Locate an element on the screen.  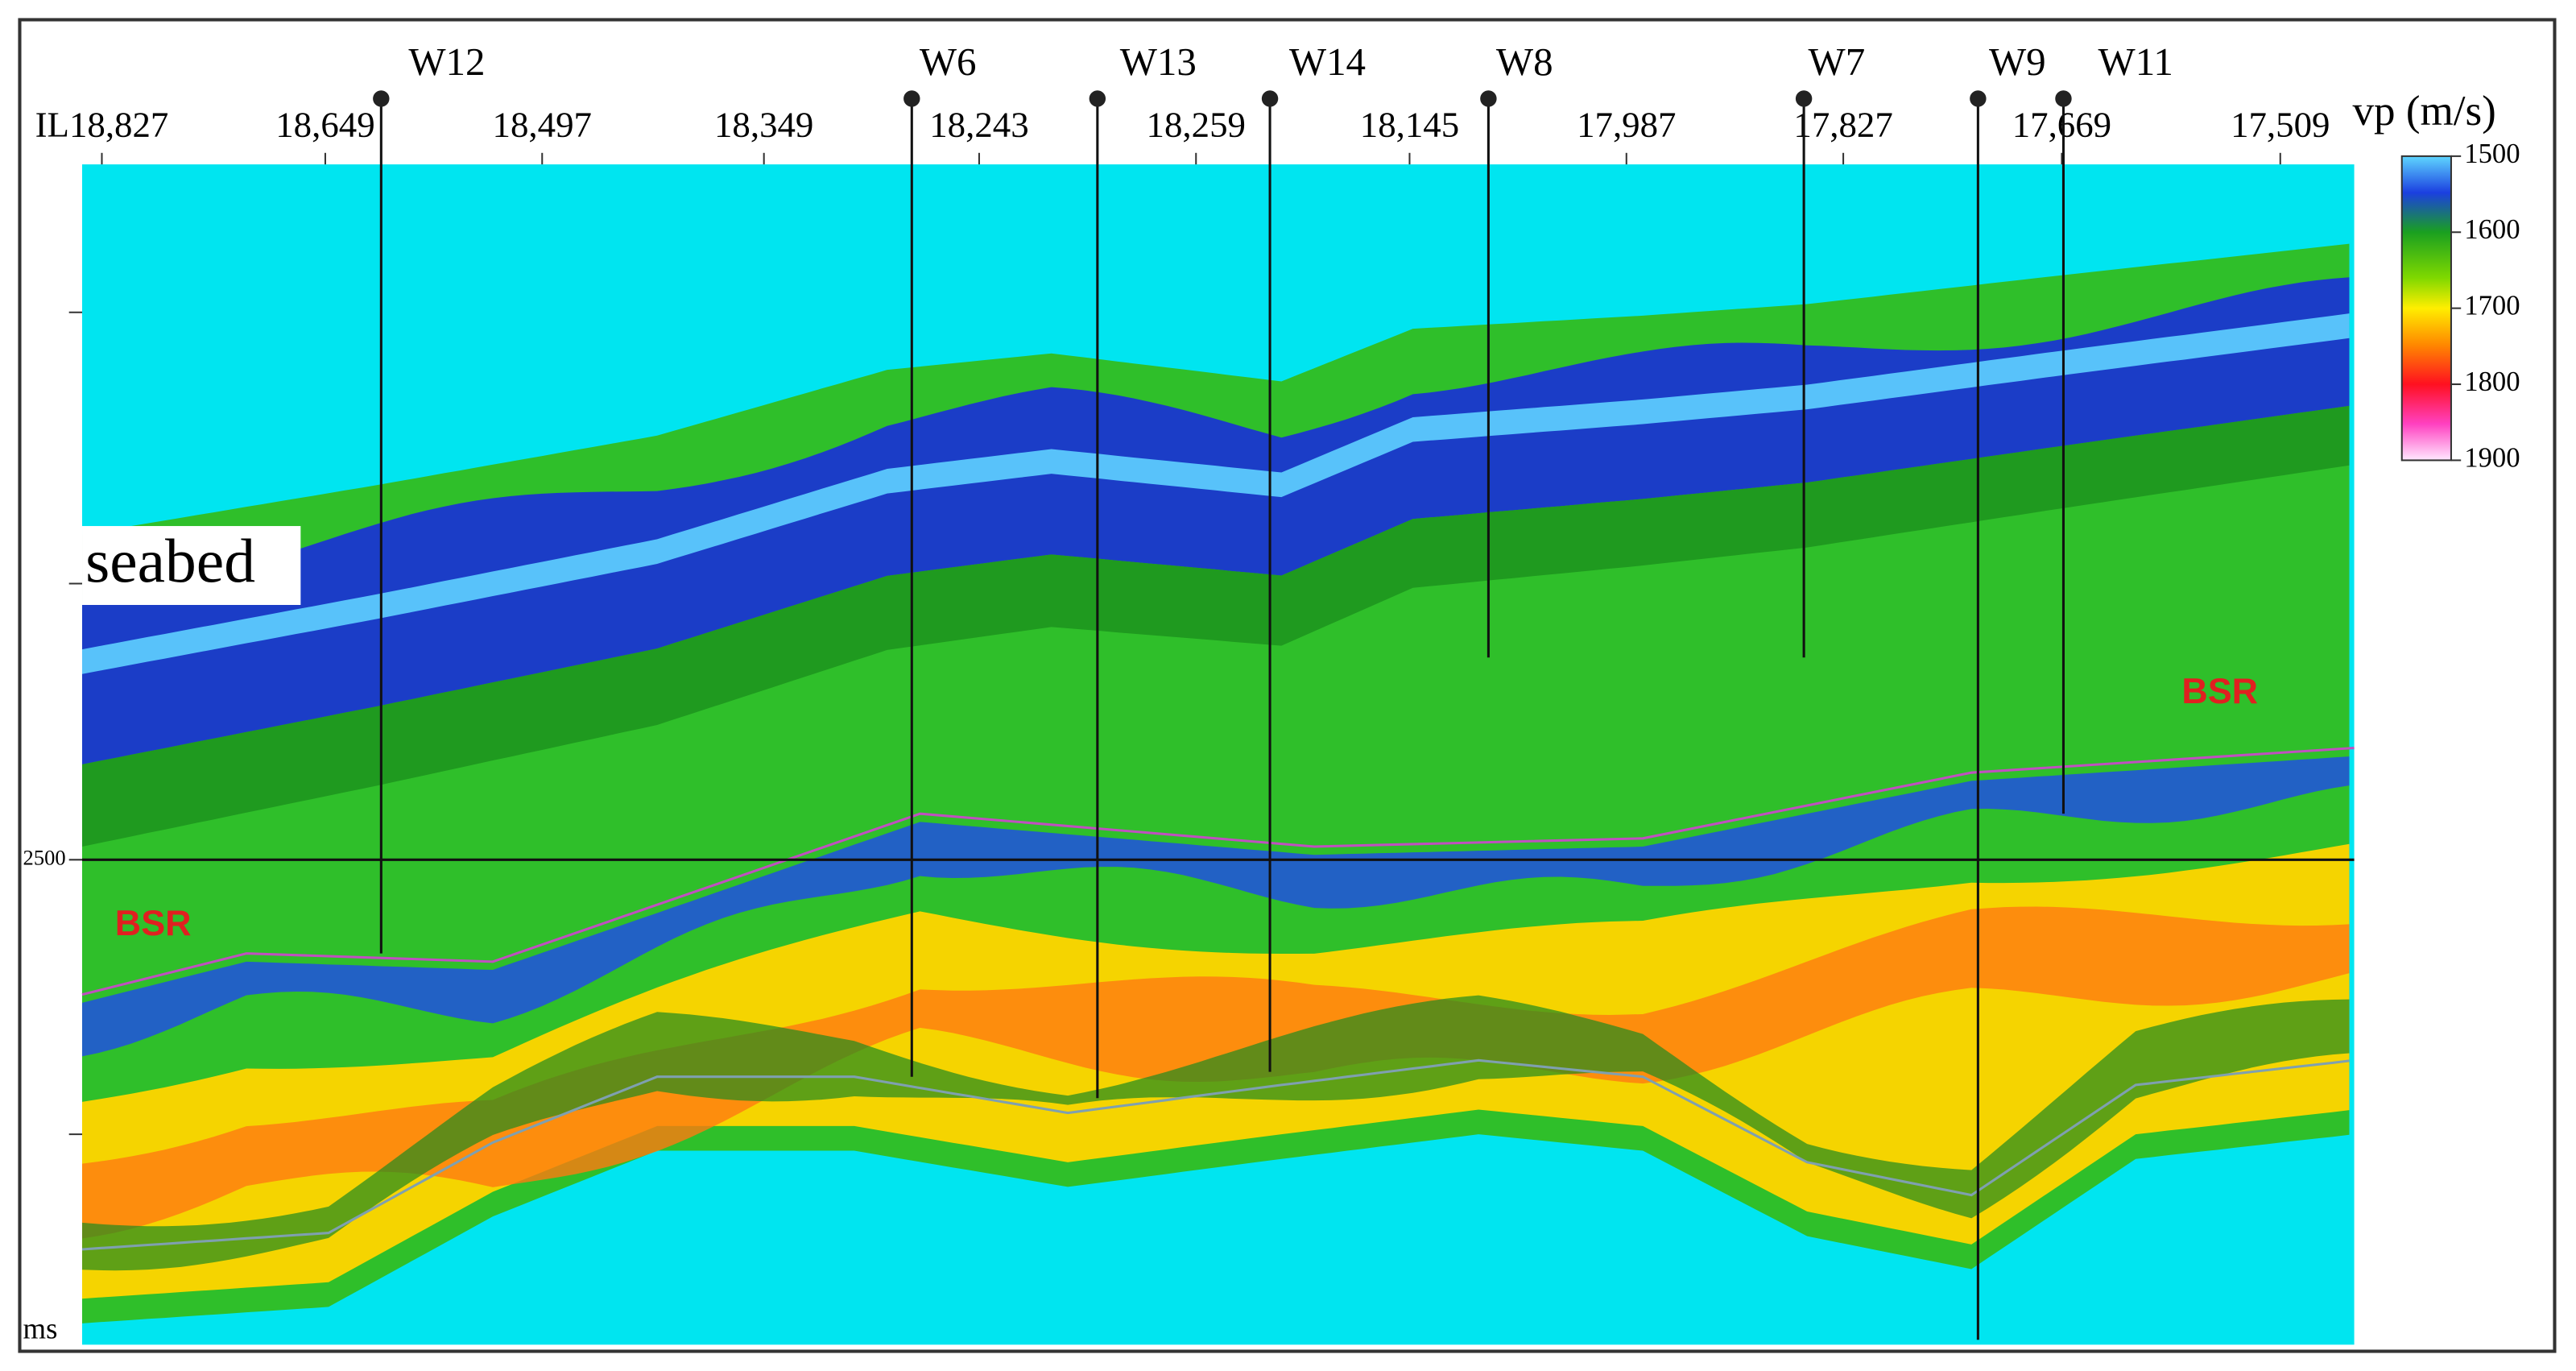
inline-label: 17,827 is located at coordinates (1843, 124).